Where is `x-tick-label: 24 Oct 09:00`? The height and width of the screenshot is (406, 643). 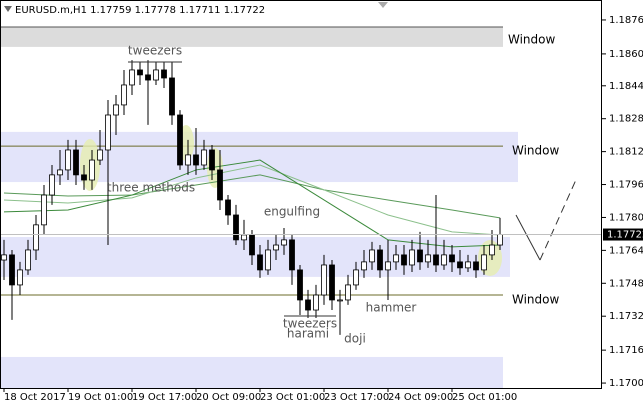 x-tick-label: 24 Oct 09:00 is located at coordinates (420, 397).